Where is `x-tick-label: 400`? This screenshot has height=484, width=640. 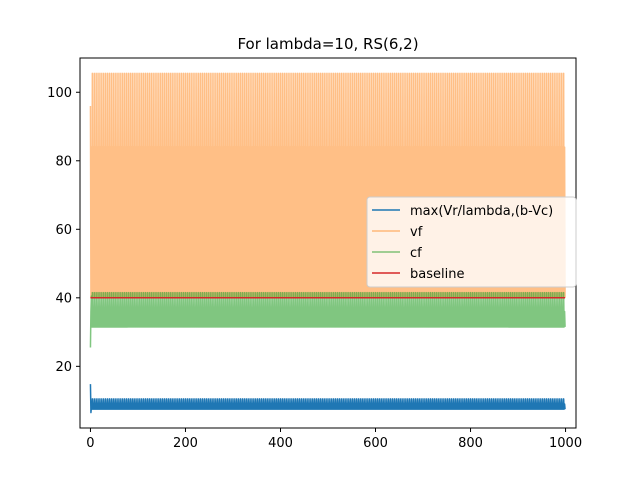
x-tick-label: 400 is located at coordinates (280, 443).